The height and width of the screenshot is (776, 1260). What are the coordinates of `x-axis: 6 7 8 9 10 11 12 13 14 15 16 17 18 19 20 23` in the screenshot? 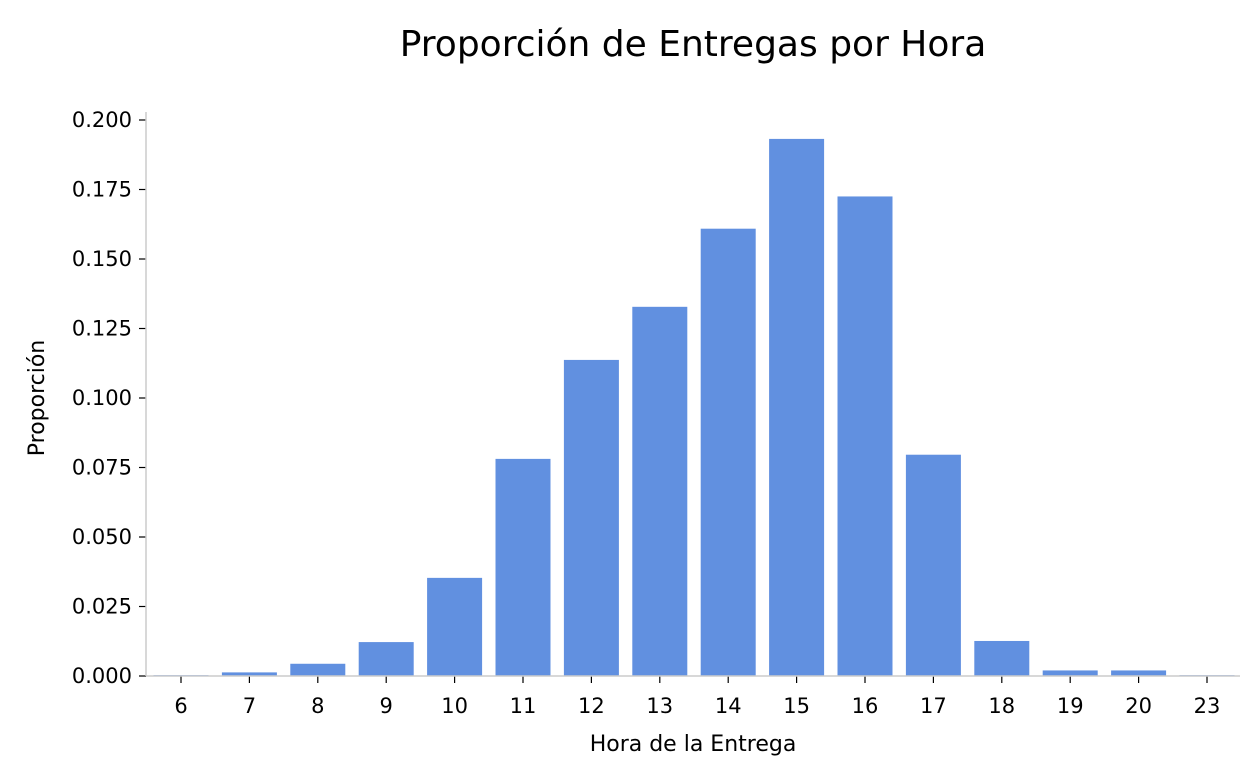 It's located at (697, 697).